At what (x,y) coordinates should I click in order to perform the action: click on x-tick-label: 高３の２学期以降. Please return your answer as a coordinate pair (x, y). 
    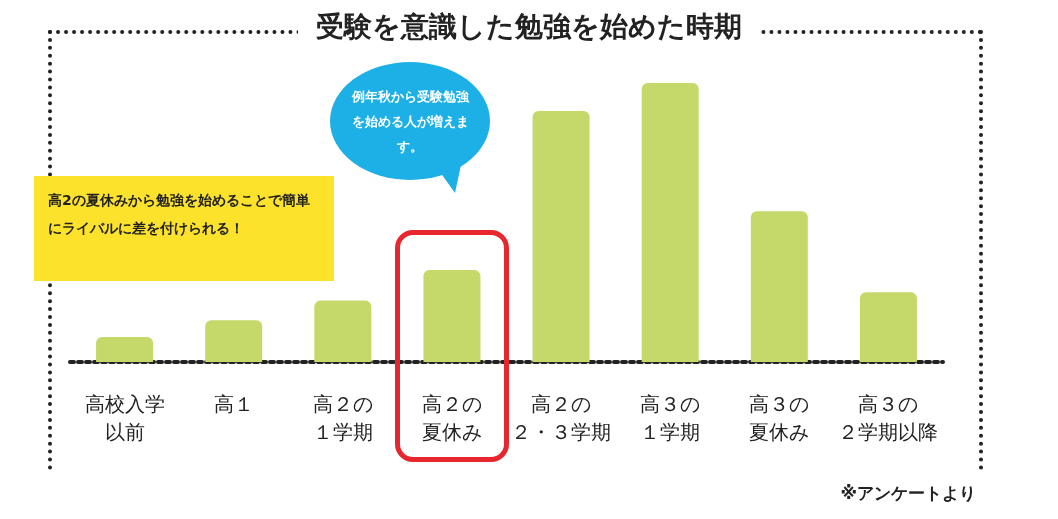
    Looking at the image, I should click on (888, 418).